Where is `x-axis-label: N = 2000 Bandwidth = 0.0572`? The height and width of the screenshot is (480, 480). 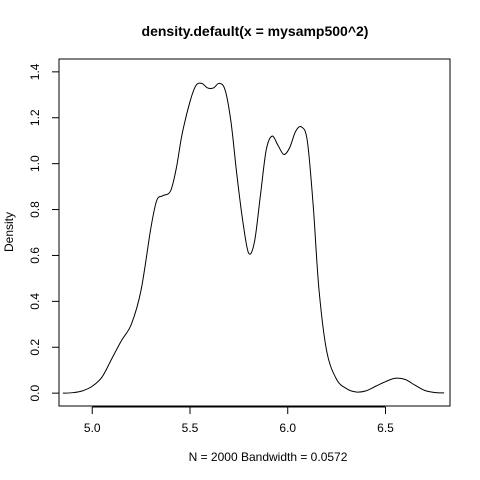
x-axis-label: N = 2000 Bandwidth = 0.0572 is located at coordinates (268, 457).